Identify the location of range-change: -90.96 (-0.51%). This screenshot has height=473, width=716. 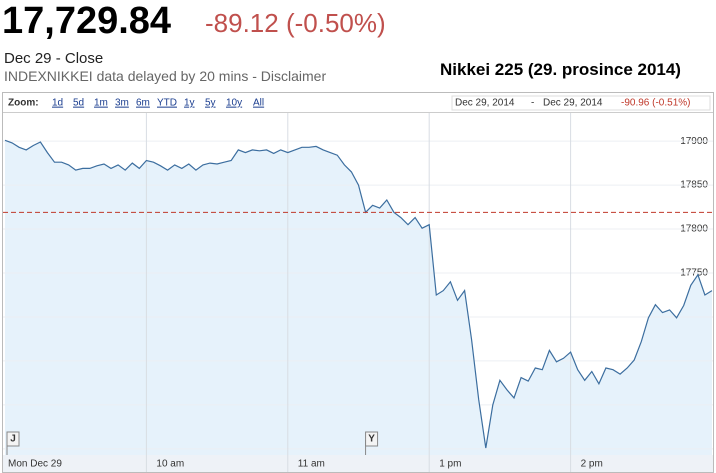
(655, 103).